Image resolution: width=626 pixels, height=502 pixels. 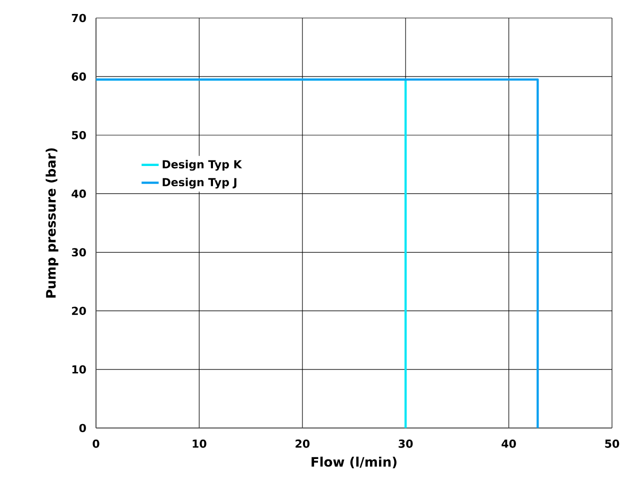 What do you see at coordinates (354, 462) in the screenshot?
I see `x-axis-title: Flow (l/min)` at bounding box center [354, 462].